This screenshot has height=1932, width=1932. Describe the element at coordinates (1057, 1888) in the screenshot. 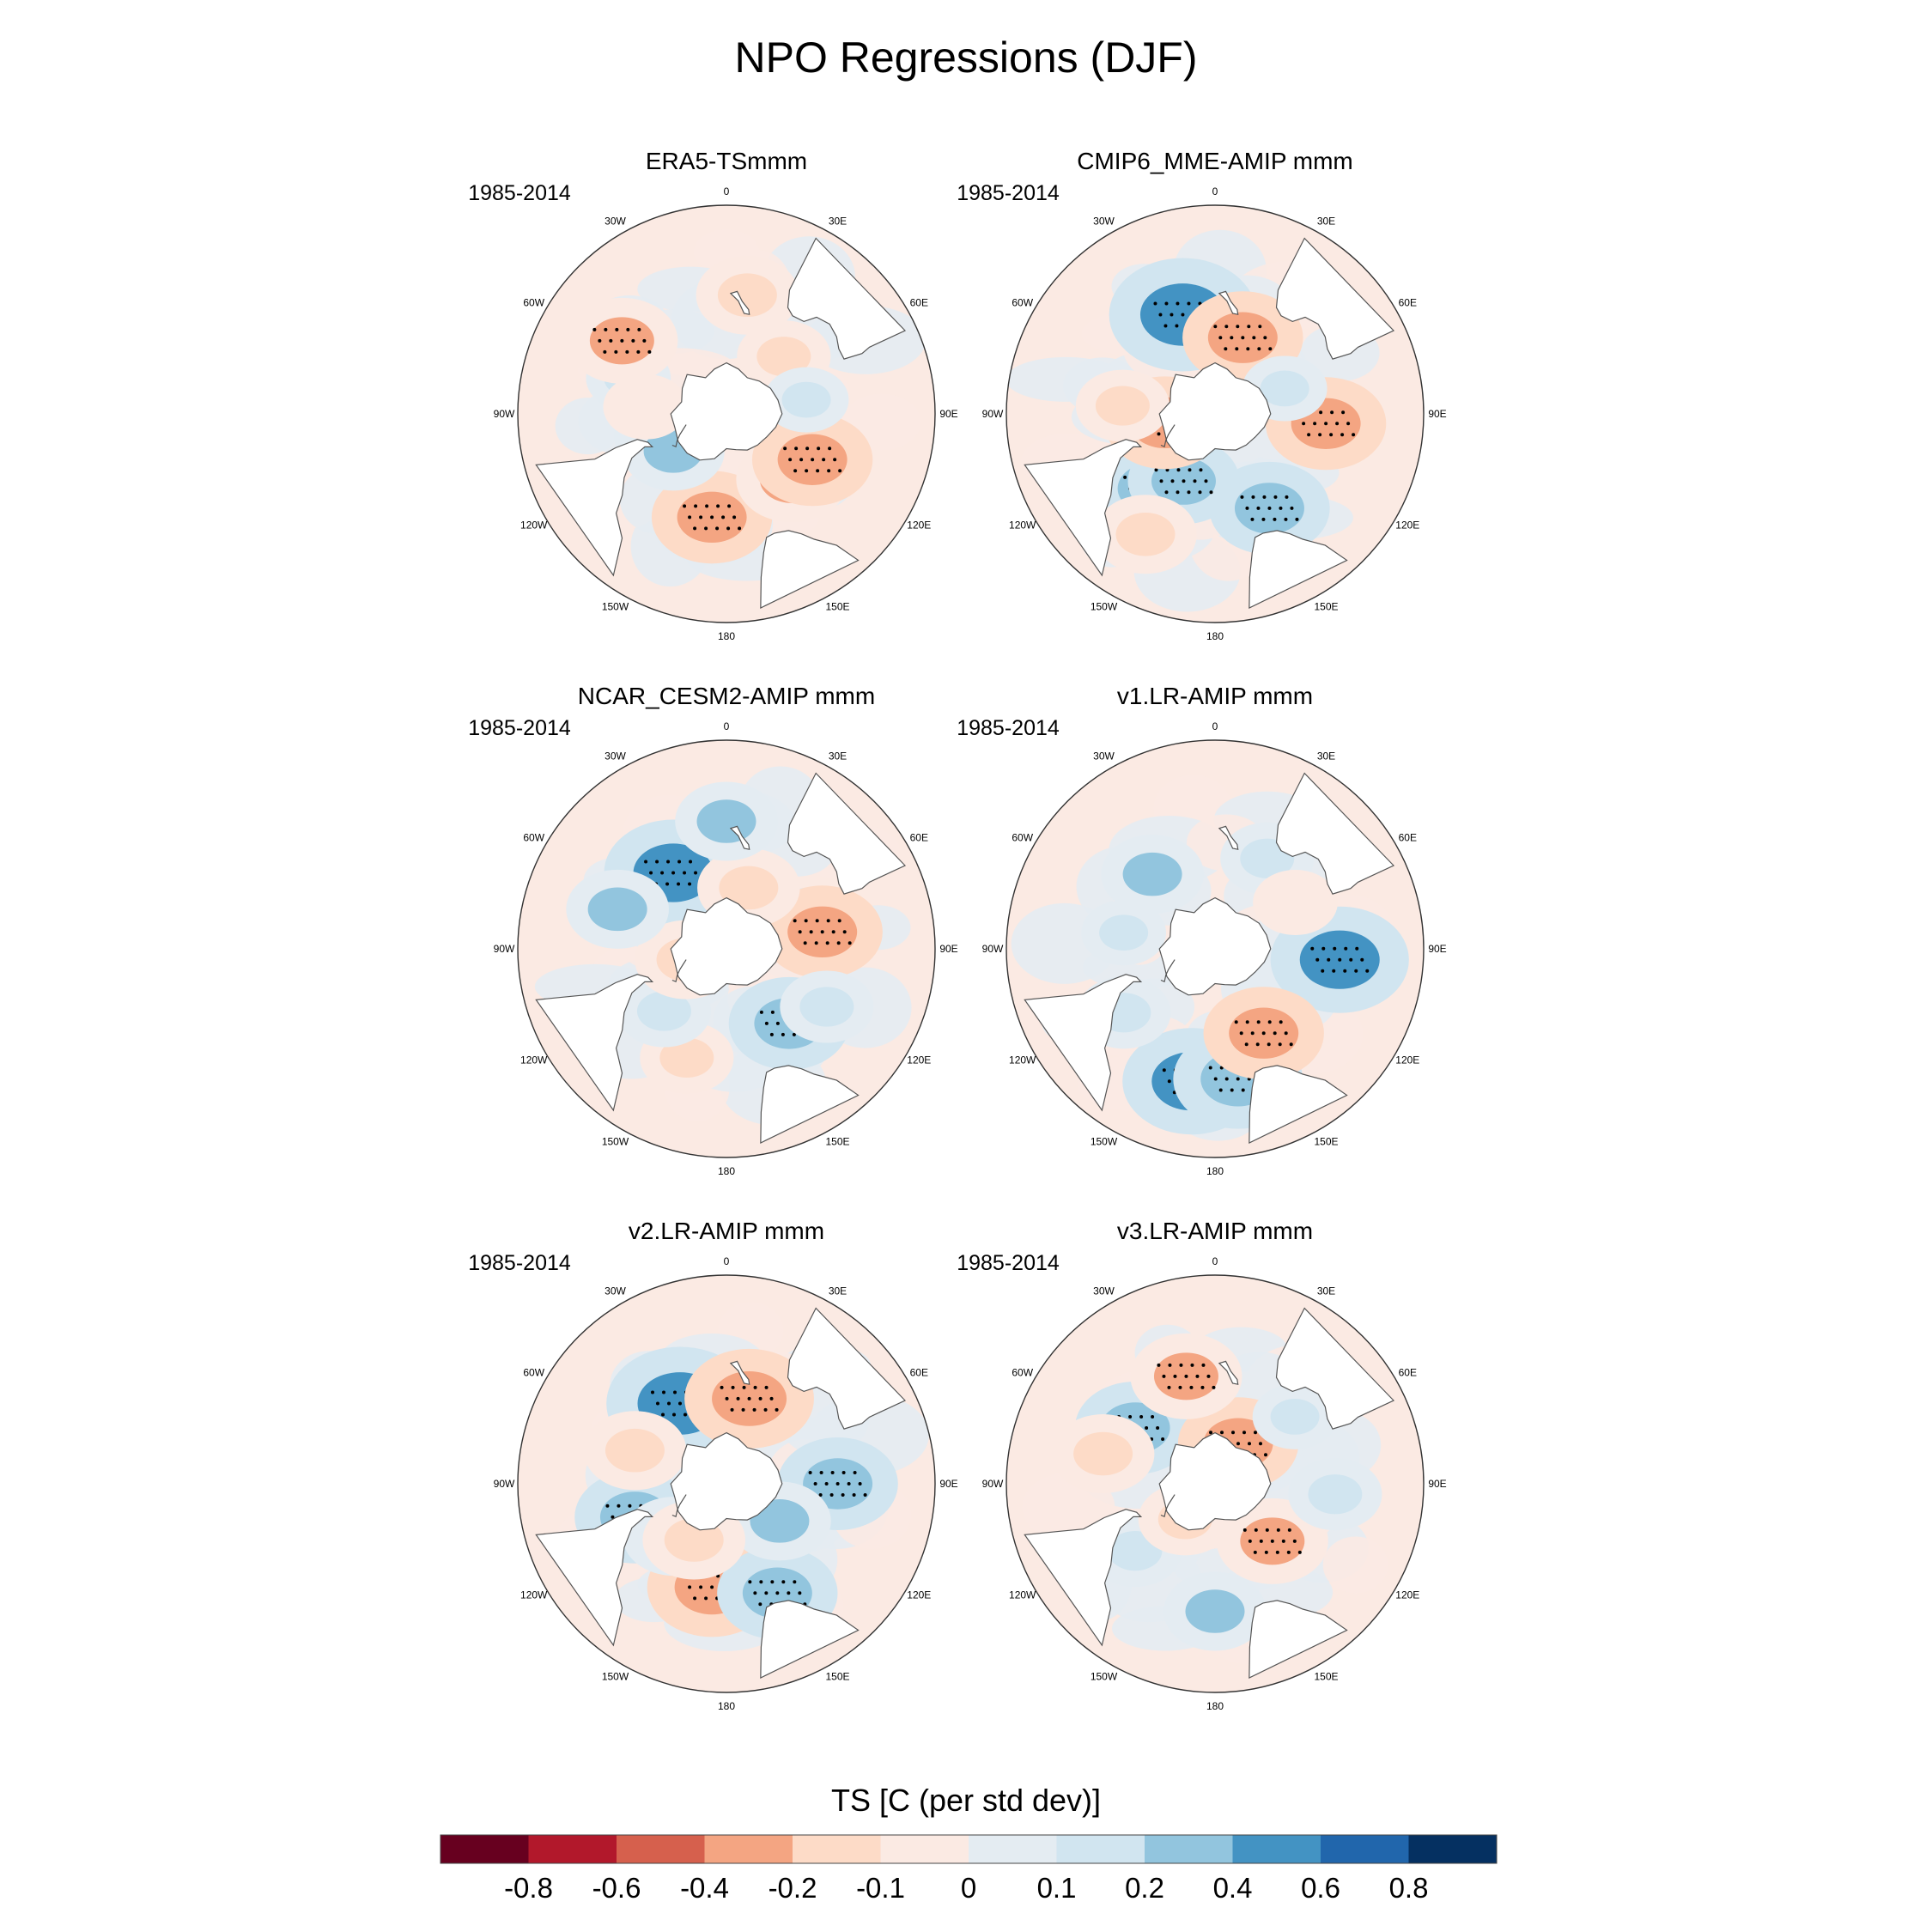

I see `colorbar-tick-label: 0.1` at that location.